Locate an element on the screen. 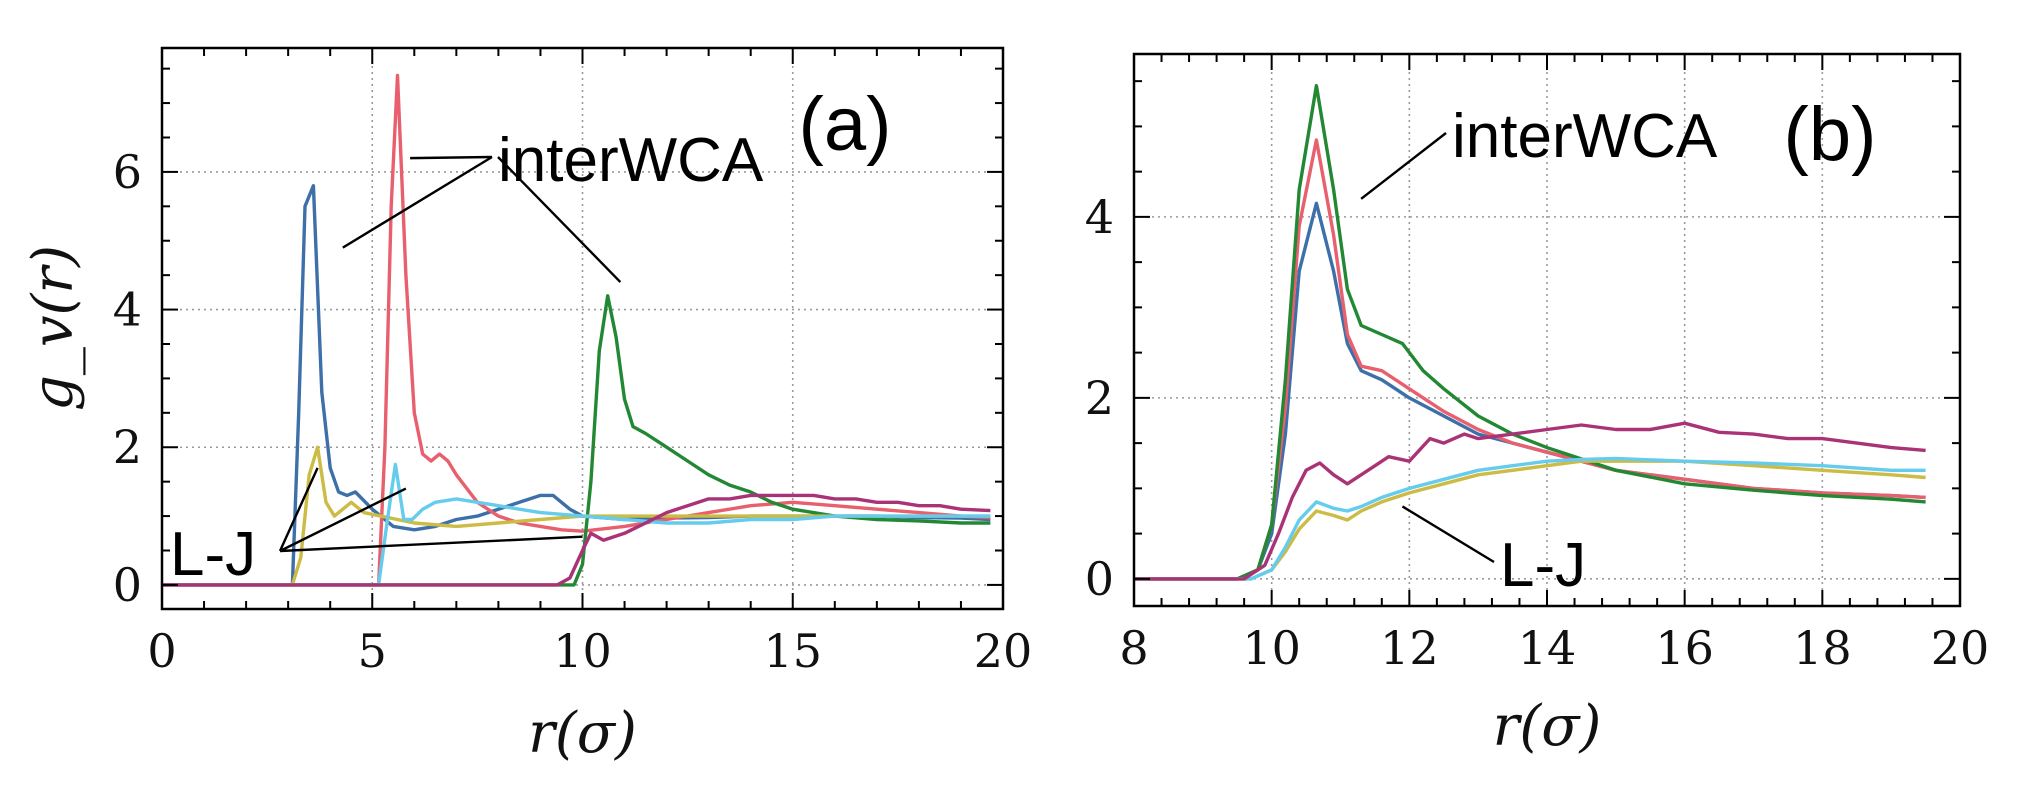 The image size is (2025, 800). x-tick-label: 8 is located at coordinates (1133, 648).